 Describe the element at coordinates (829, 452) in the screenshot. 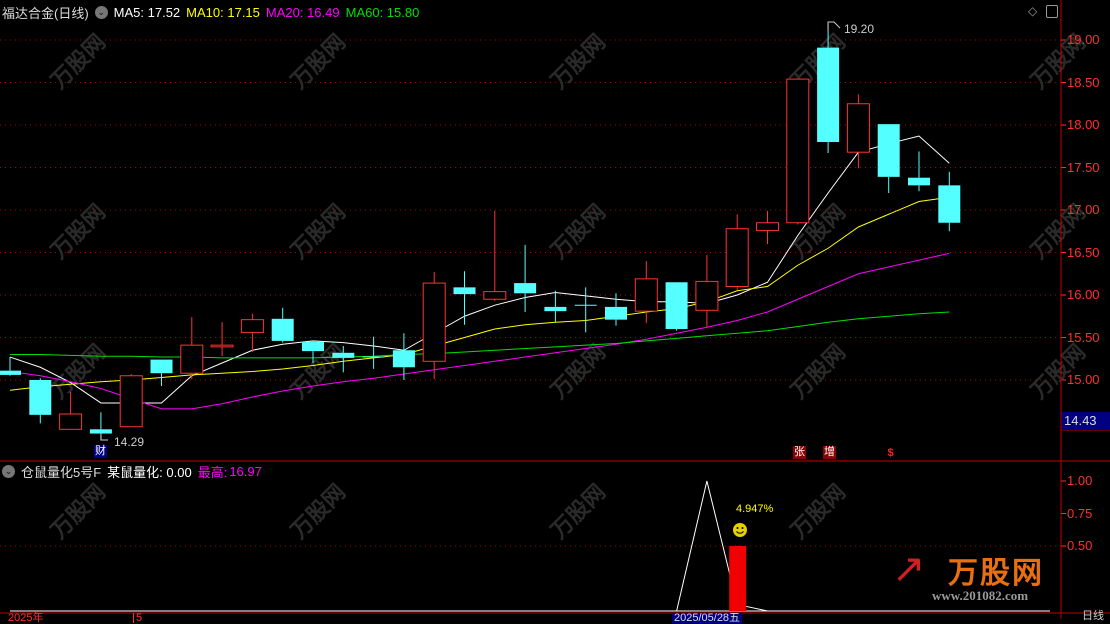

I see `tag-increase: 增` at that location.